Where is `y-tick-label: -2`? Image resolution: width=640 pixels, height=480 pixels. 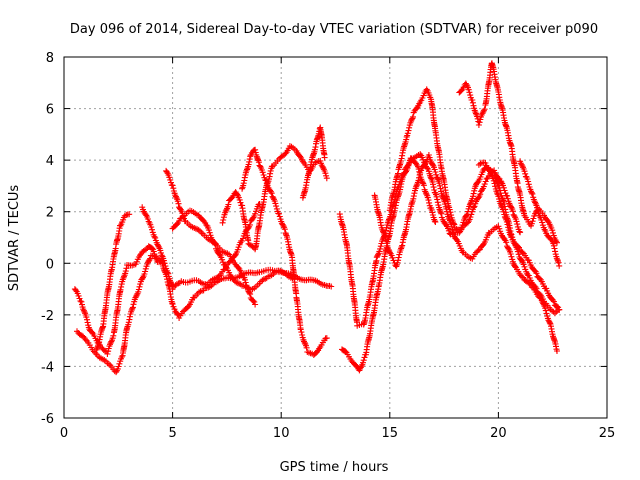 y-tick-label: -2 is located at coordinates (47, 316).